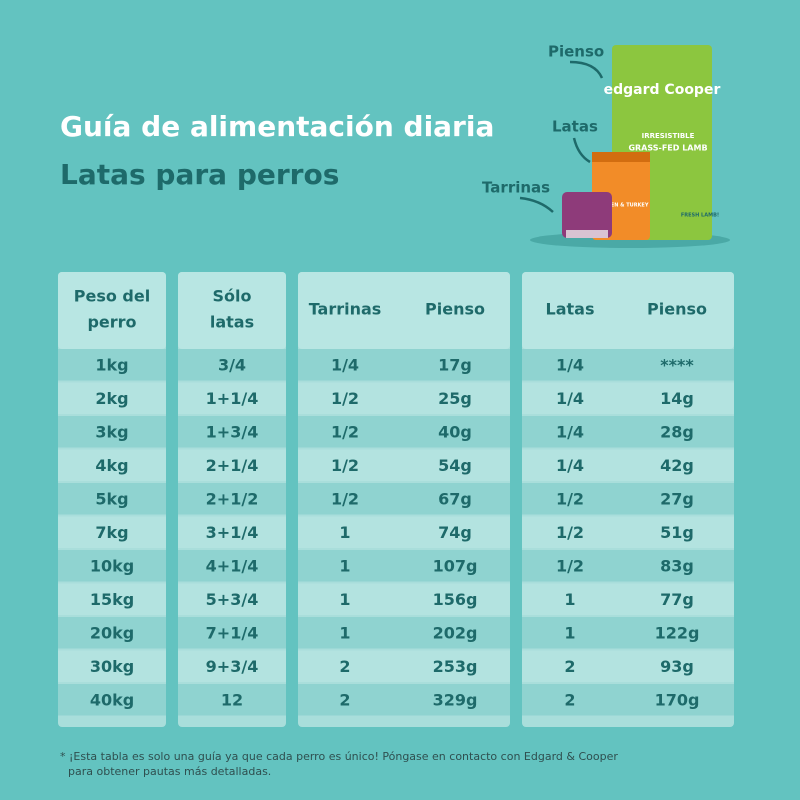  What do you see at coordinates (516, 188) in the screenshot?
I see `product-label: Tarrinas` at bounding box center [516, 188].